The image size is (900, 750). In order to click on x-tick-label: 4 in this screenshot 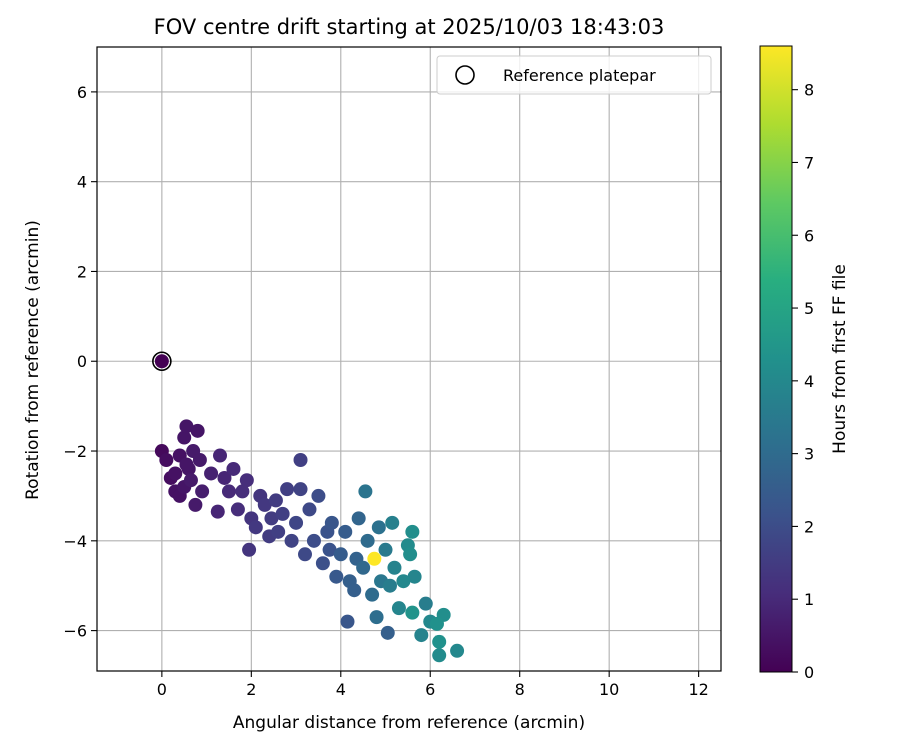, I will do `click(341, 689)`.